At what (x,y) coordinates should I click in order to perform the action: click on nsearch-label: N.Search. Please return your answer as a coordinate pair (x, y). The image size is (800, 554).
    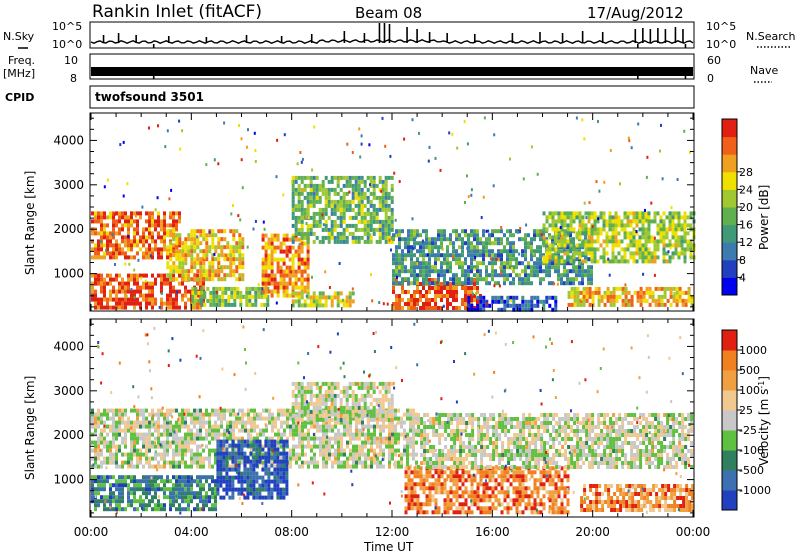
    Looking at the image, I should click on (771, 36).